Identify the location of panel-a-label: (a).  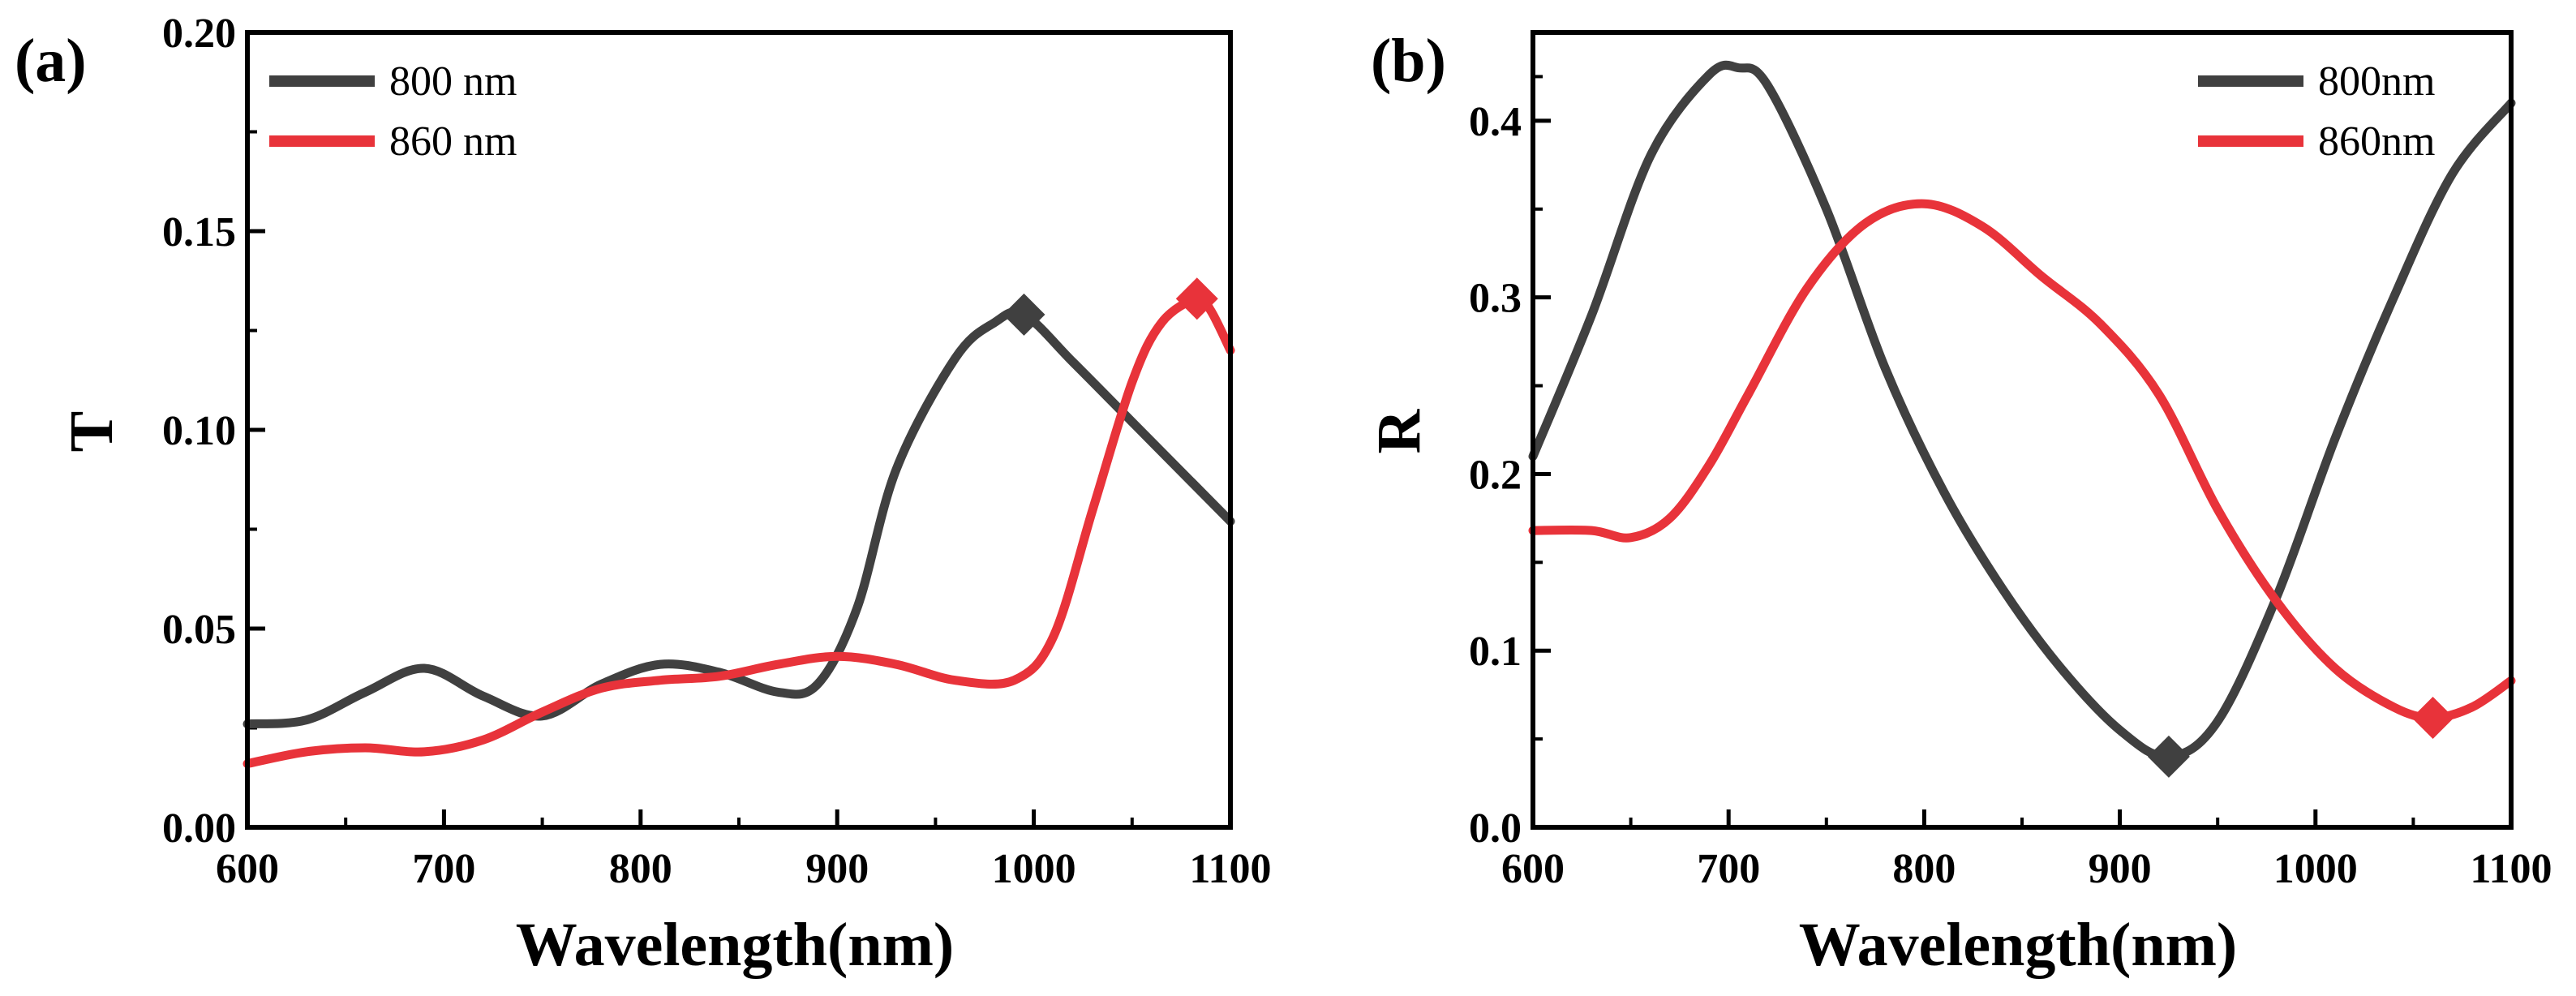
(51, 61).